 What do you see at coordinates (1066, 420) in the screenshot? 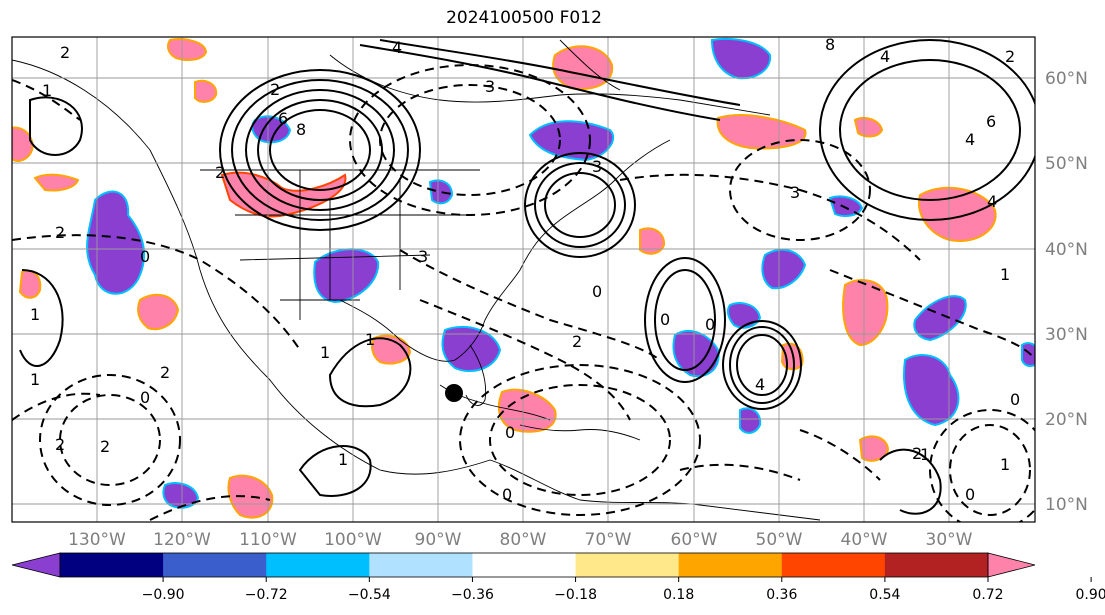
I see `lat-label: 20°N` at bounding box center [1066, 420].